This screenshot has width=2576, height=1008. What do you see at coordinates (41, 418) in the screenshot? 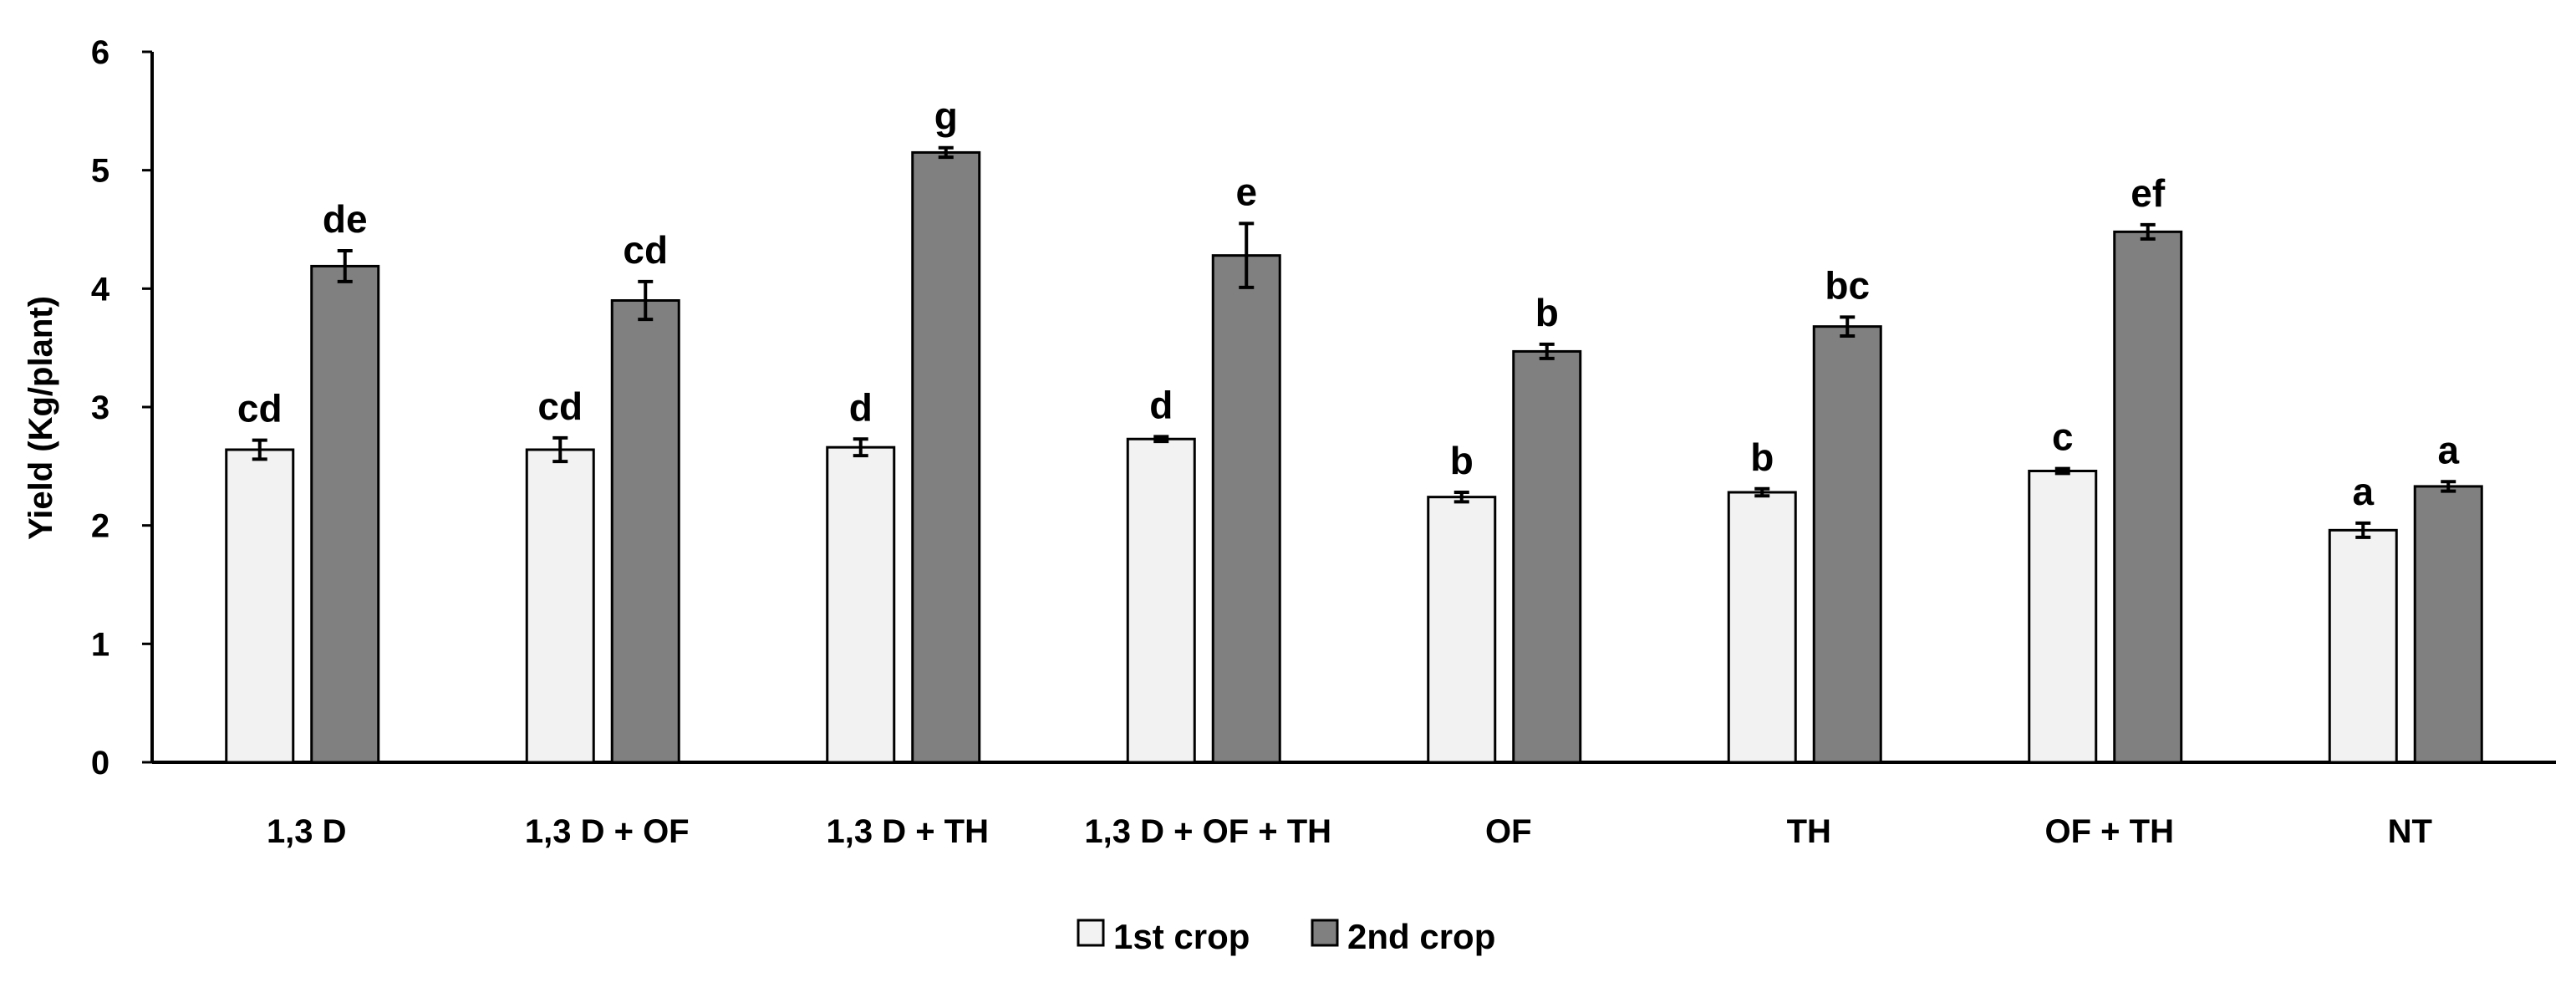
I see `y-axis-label: Yield (Kg/plant)` at bounding box center [41, 418].